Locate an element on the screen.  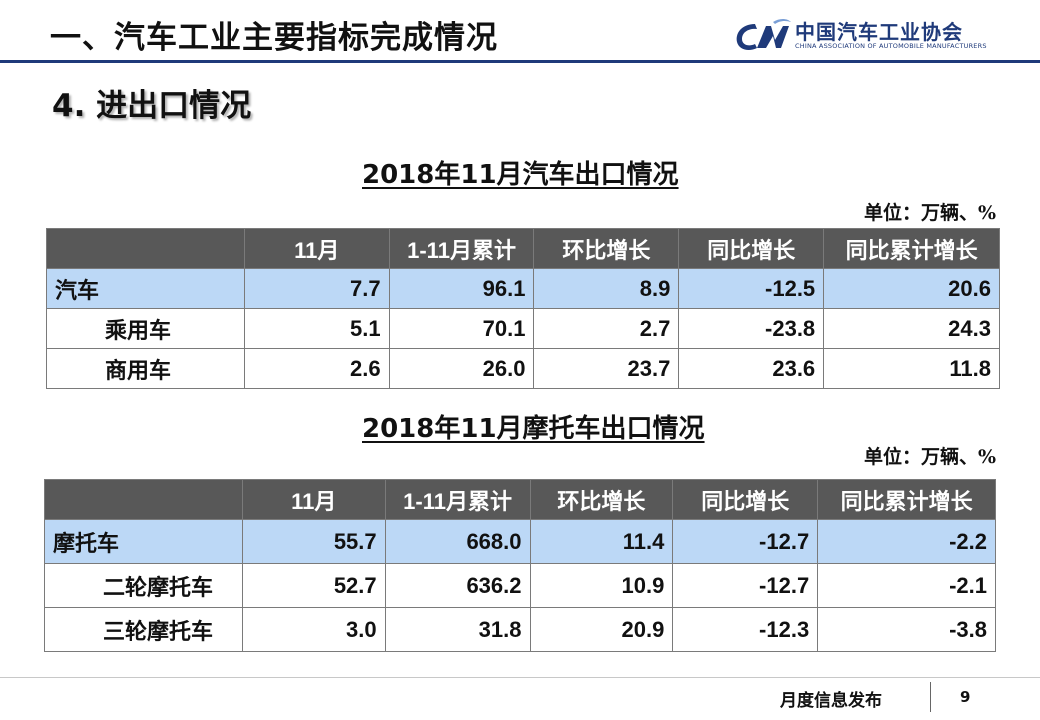
row-label: 乘用车 is located at coordinates (145, 328).